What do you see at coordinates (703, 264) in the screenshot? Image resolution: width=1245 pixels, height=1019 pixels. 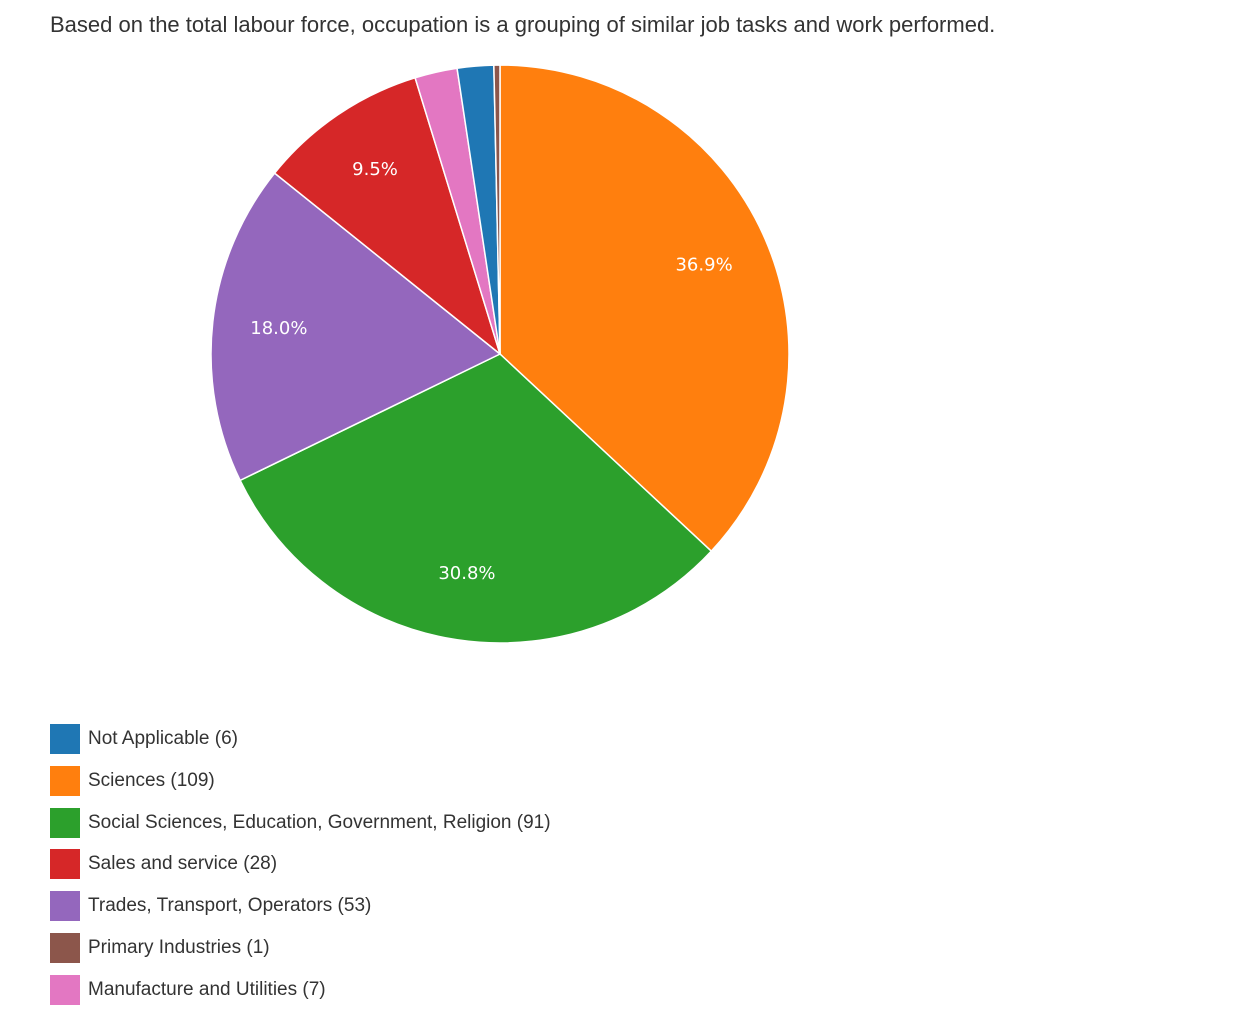 I see `slice-percent-label: 36.9%` at bounding box center [703, 264].